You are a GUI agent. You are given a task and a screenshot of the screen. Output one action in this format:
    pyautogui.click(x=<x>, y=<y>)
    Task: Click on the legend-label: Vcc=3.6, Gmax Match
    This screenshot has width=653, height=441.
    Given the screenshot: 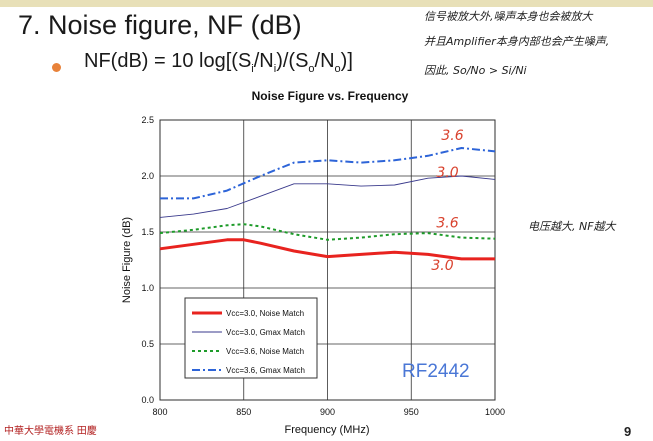 What is the action you would take?
    pyautogui.click(x=265, y=370)
    